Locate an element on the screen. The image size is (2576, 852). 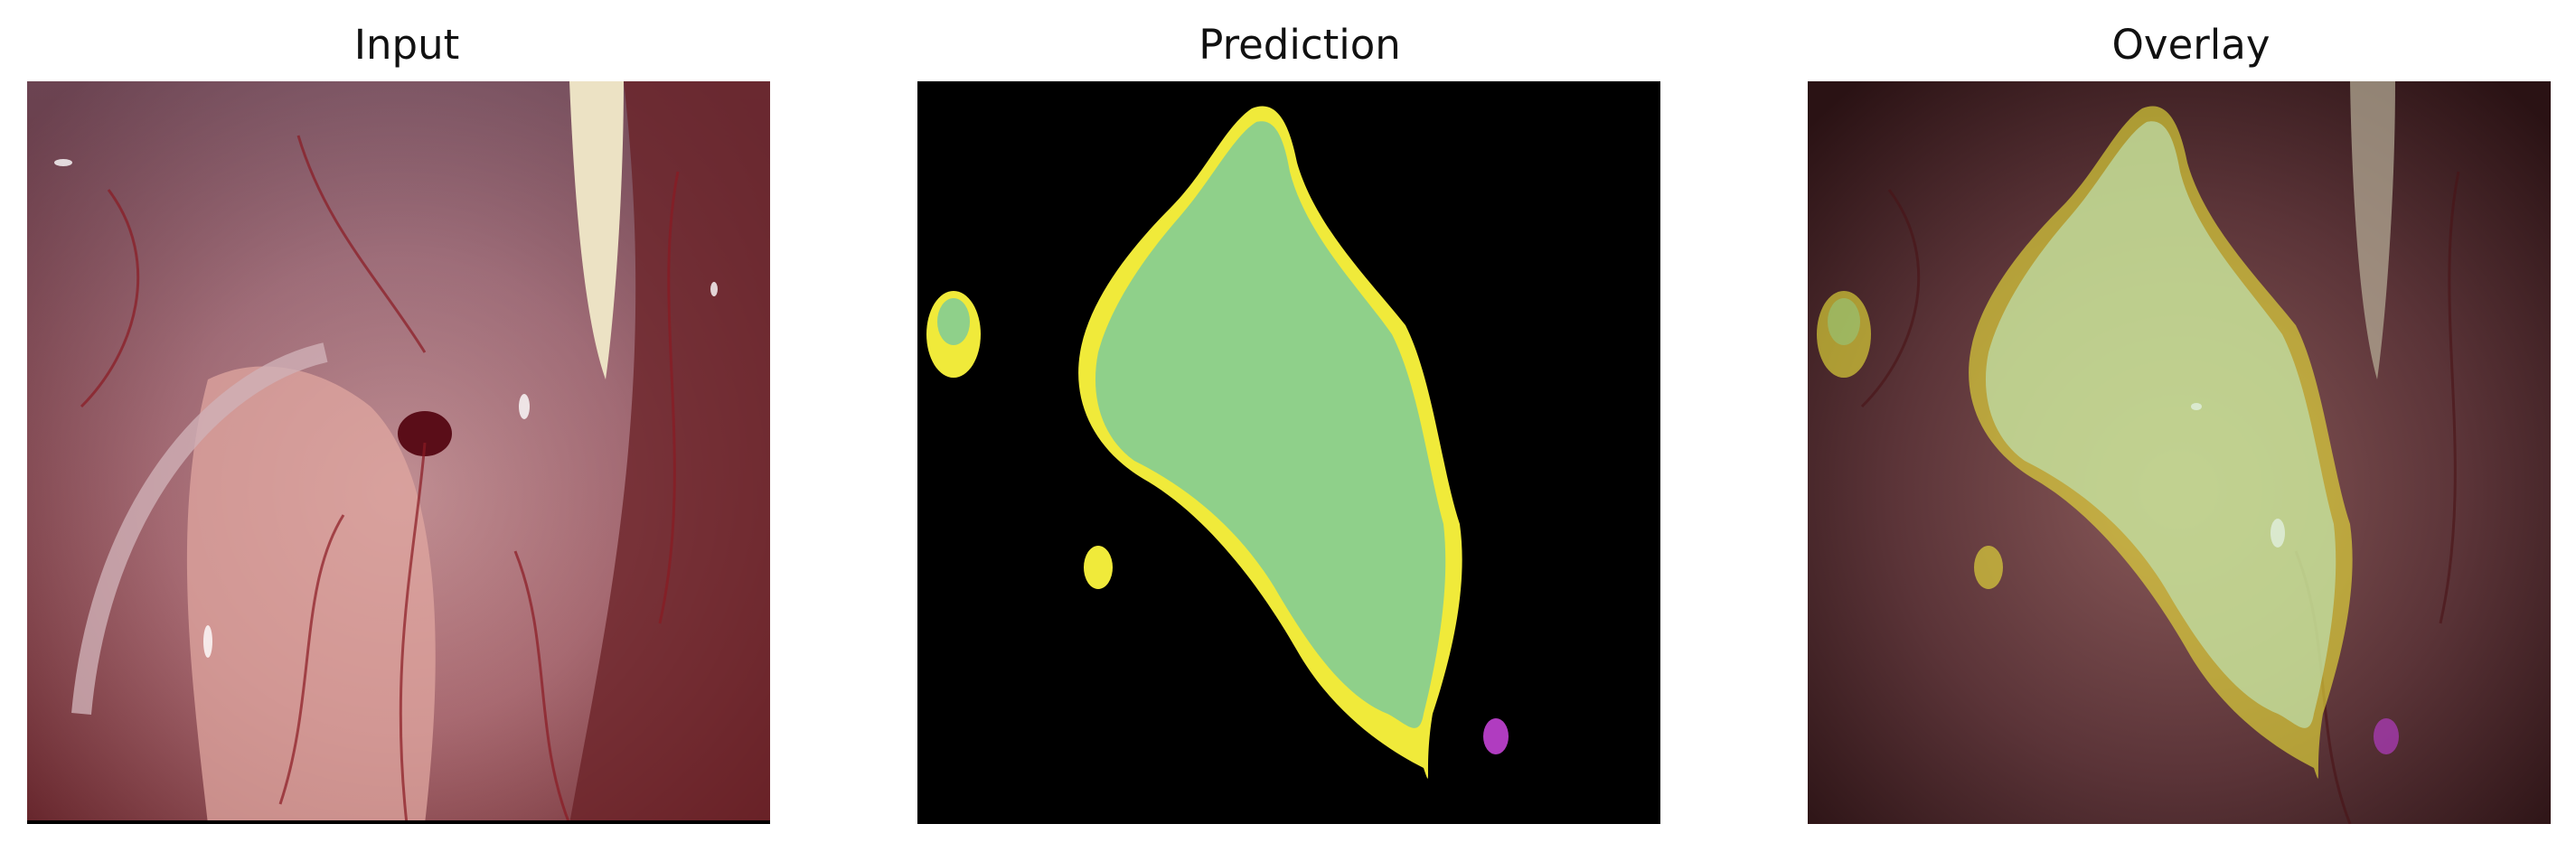
input-title: Input is located at coordinates (407, 45).